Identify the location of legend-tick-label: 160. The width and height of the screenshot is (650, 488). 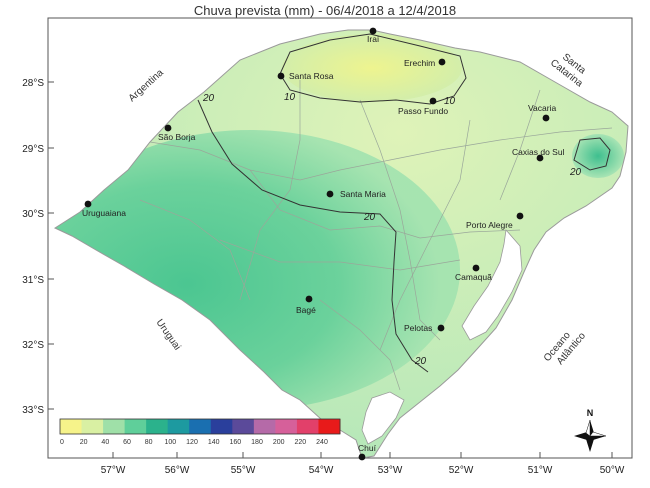
(235, 442).